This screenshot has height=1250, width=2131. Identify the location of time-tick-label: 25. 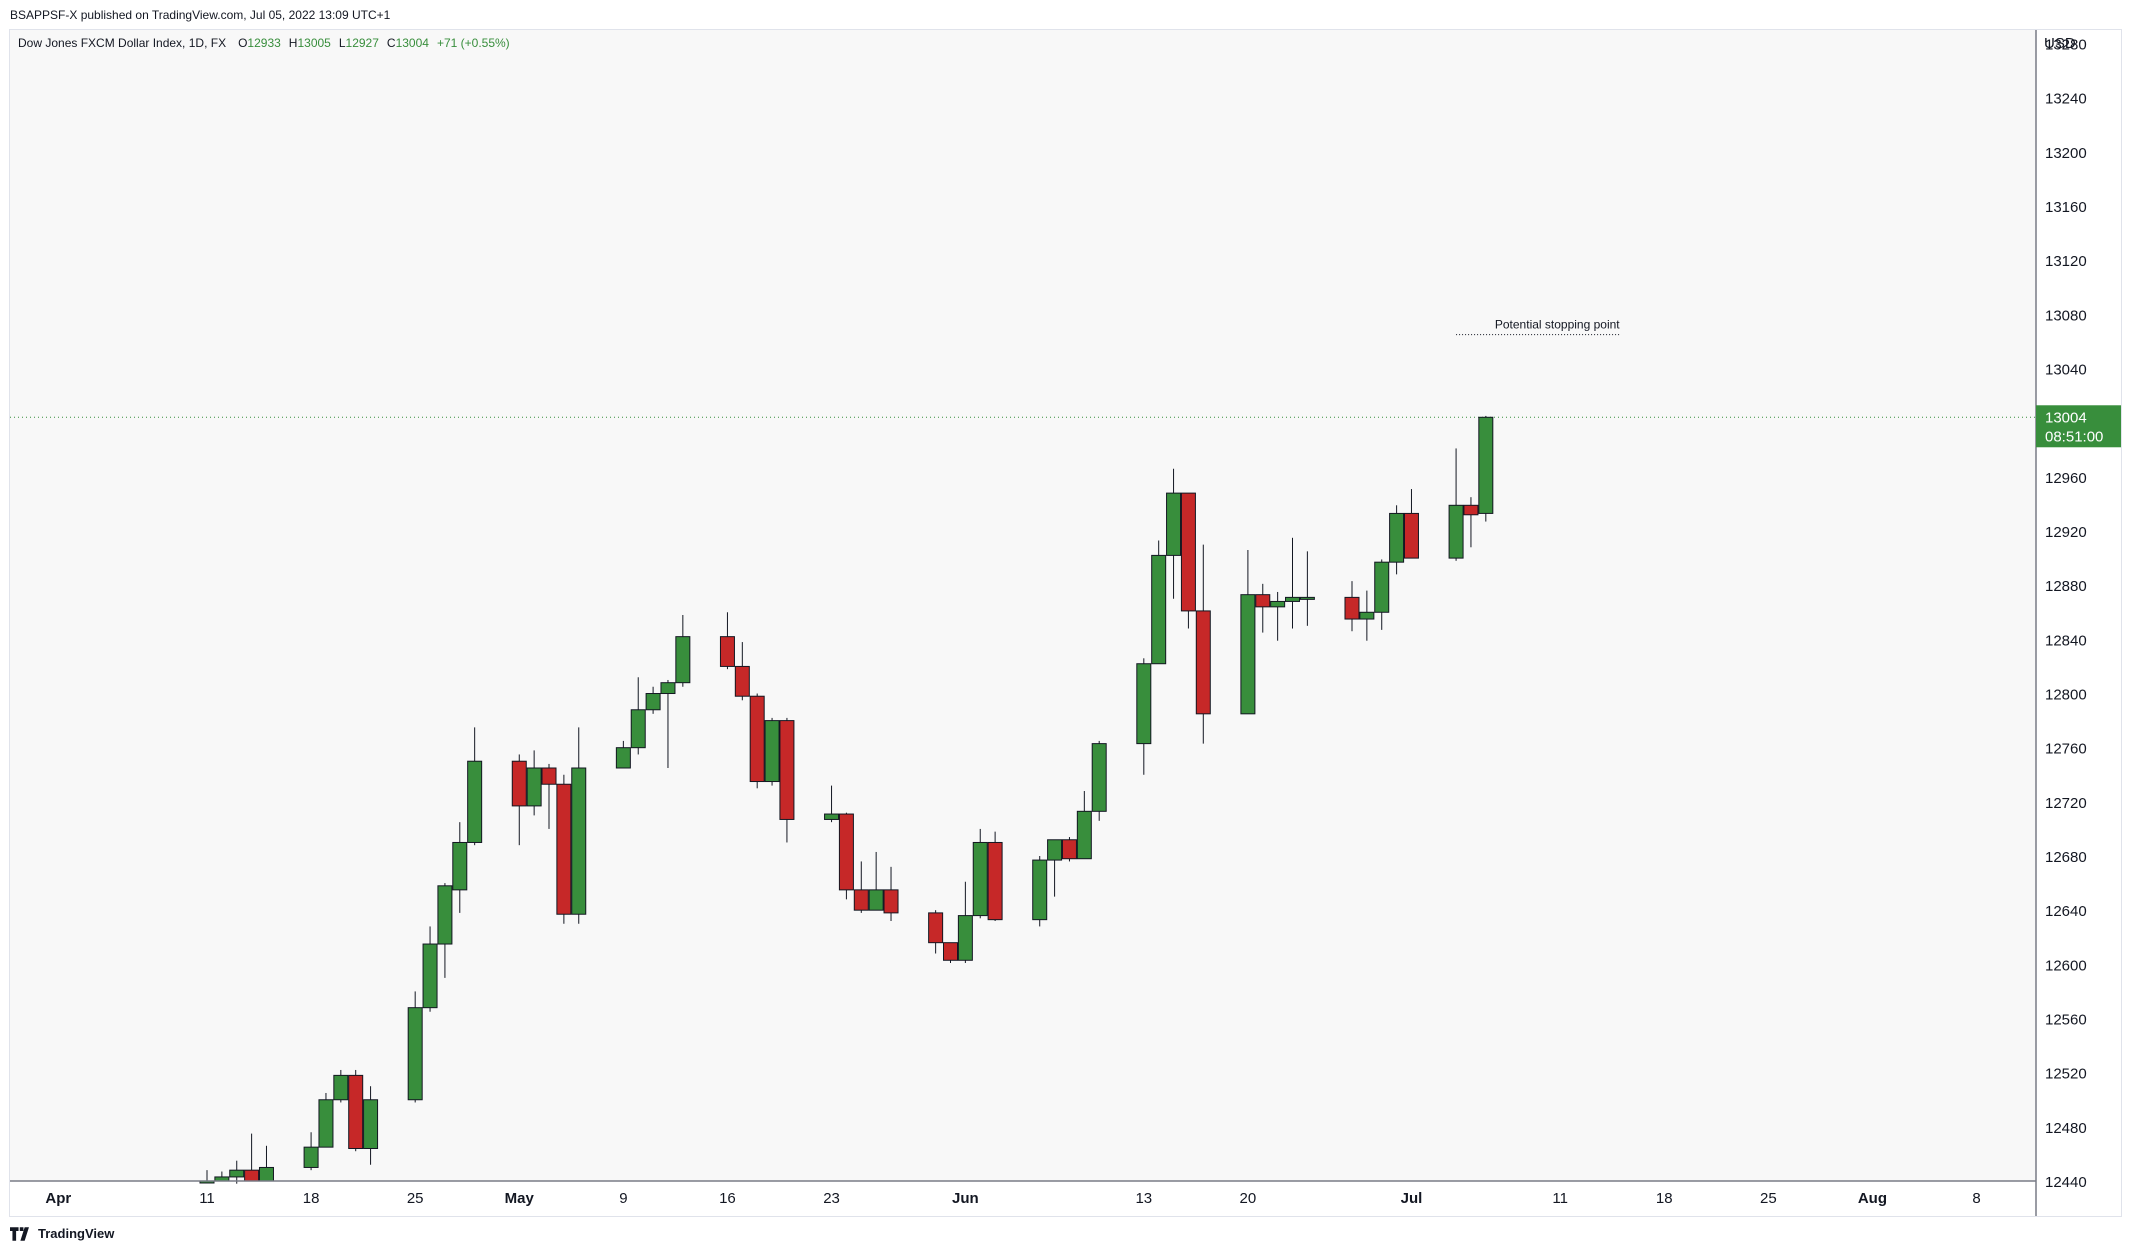
(415, 1198).